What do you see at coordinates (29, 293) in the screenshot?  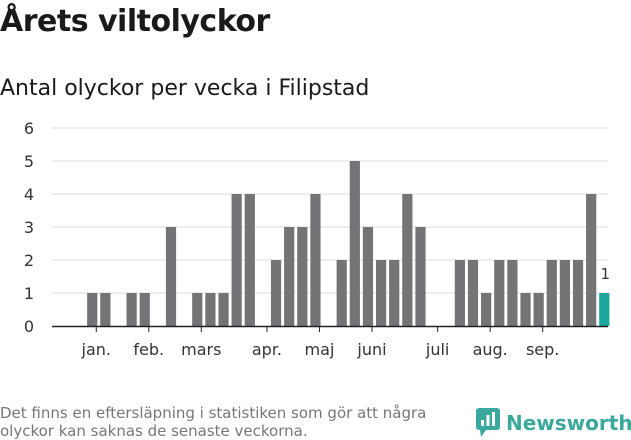 I see `y-tick-label: 1` at bounding box center [29, 293].